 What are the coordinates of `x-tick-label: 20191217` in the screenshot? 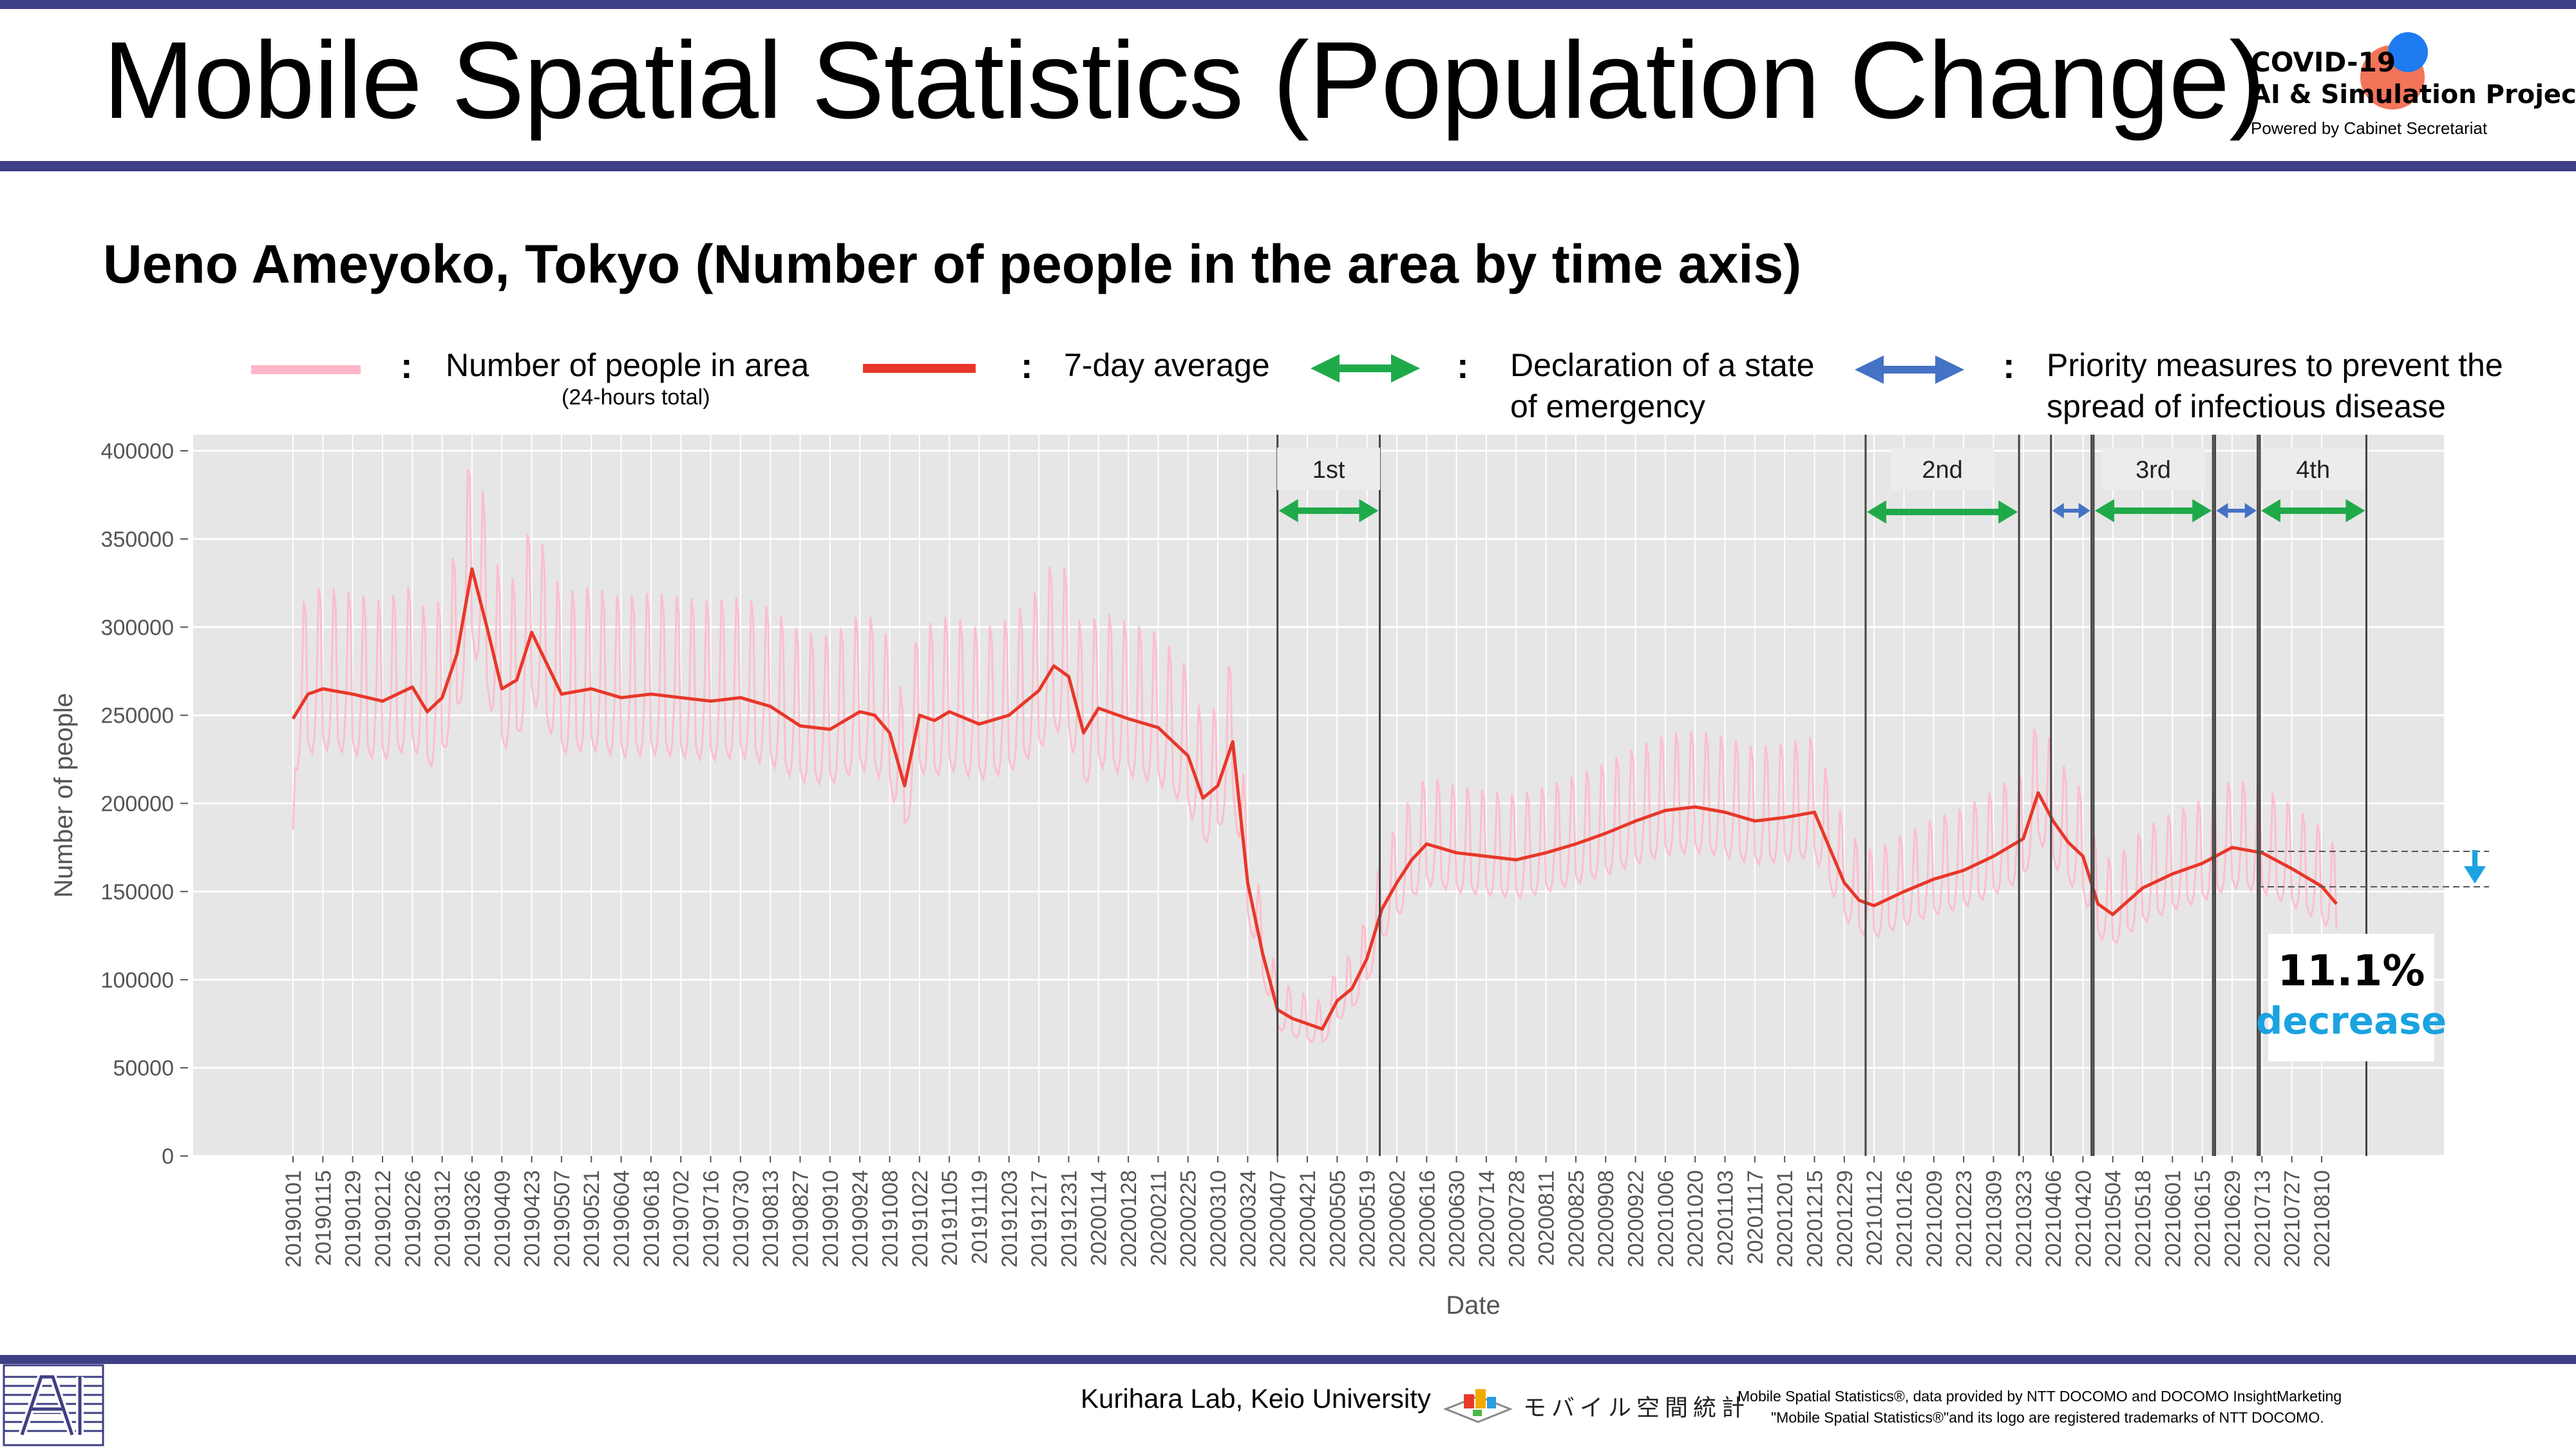 It's located at (1039, 1219).